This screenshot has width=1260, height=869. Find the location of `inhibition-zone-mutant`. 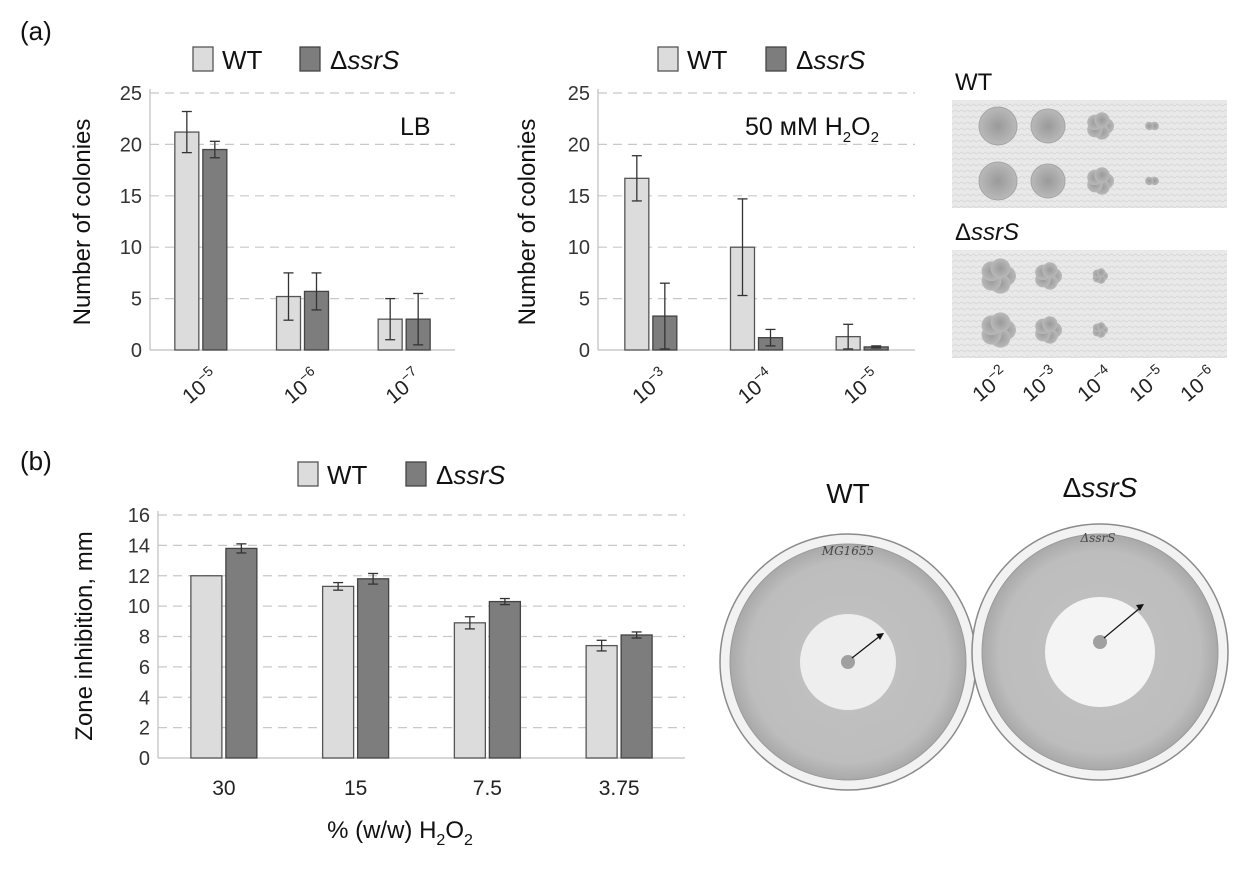

inhibition-zone-mutant is located at coordinates (1100, 652).